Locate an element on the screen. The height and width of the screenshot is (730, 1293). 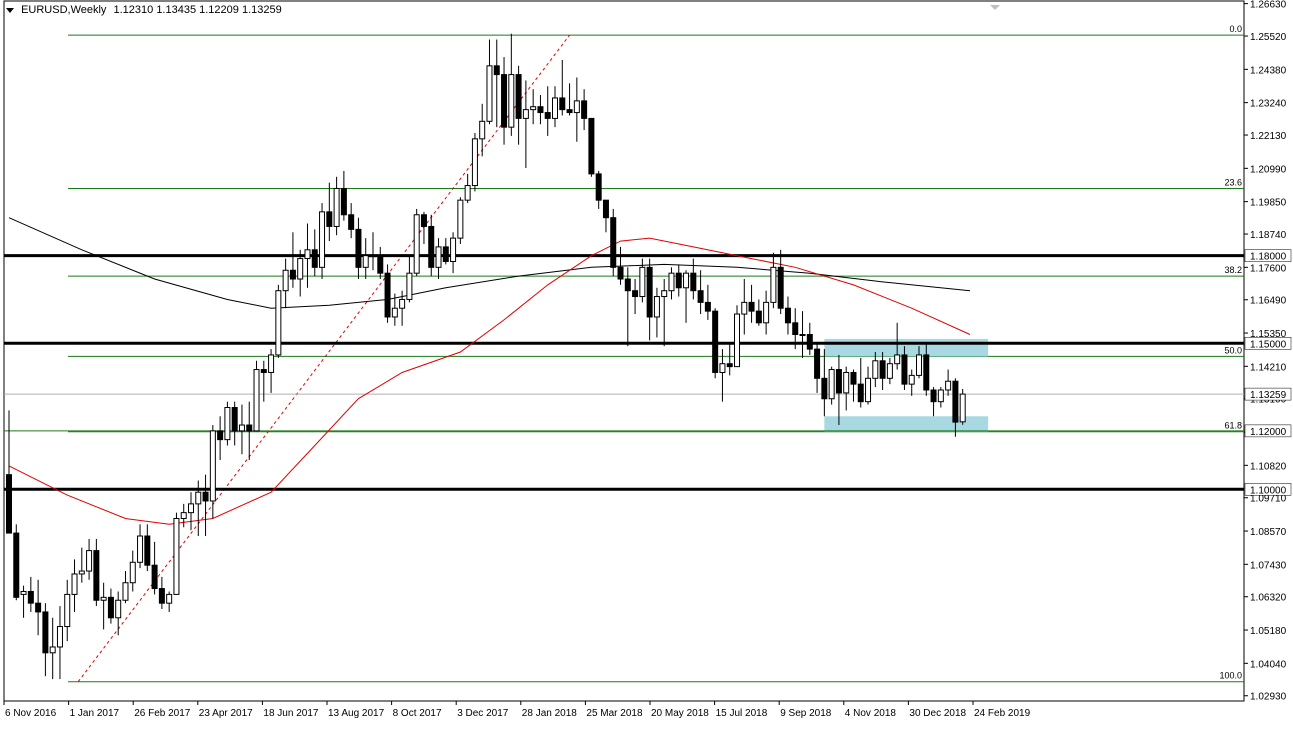
support-zone is located at coordinates (906, 424).